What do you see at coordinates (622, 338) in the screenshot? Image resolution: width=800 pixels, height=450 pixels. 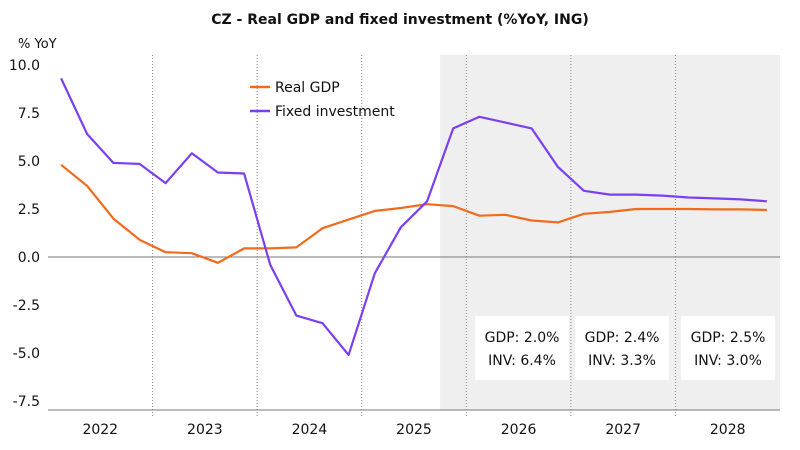 I see `annotation-gdp: GDP: 2.4%` at bounding box center [622, 338].